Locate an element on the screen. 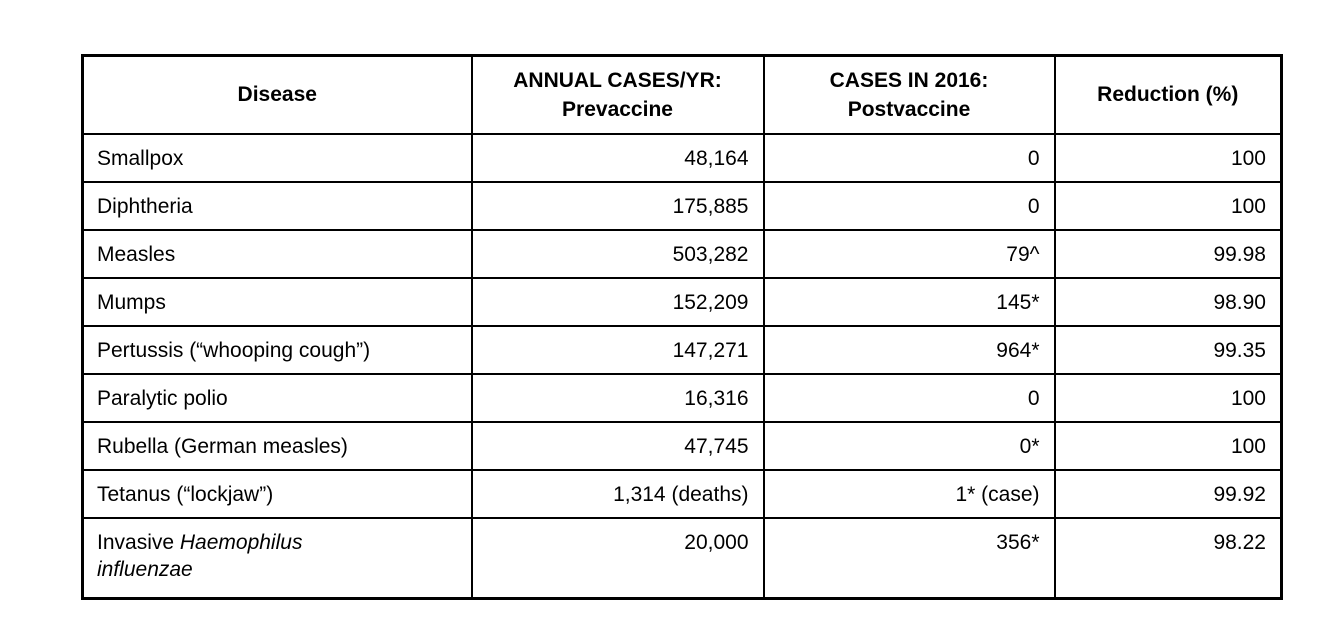 This screenshot has height=633, width=1334. table-row-polio: Paralytic polio 16,316 0 100 is located at coordinates (682, 397).